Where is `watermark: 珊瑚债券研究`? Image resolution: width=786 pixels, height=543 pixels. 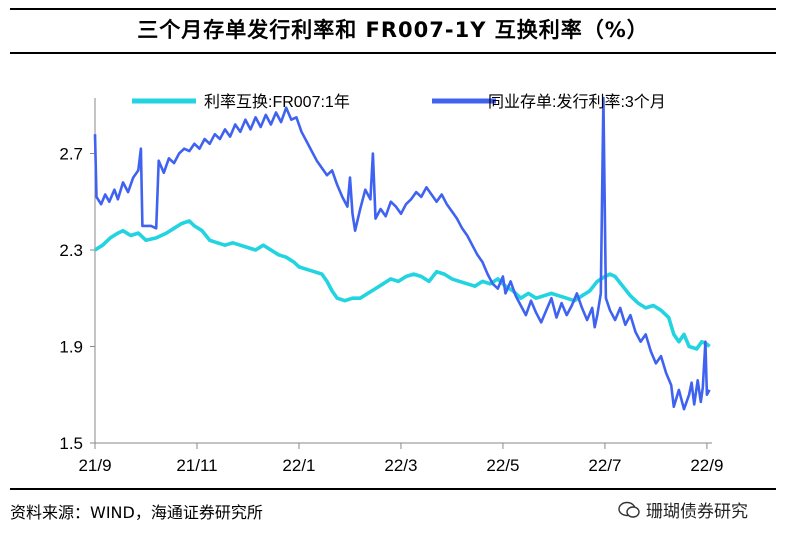
watermark: 珊瑚债券研究 is located at coordinates (683, 509).